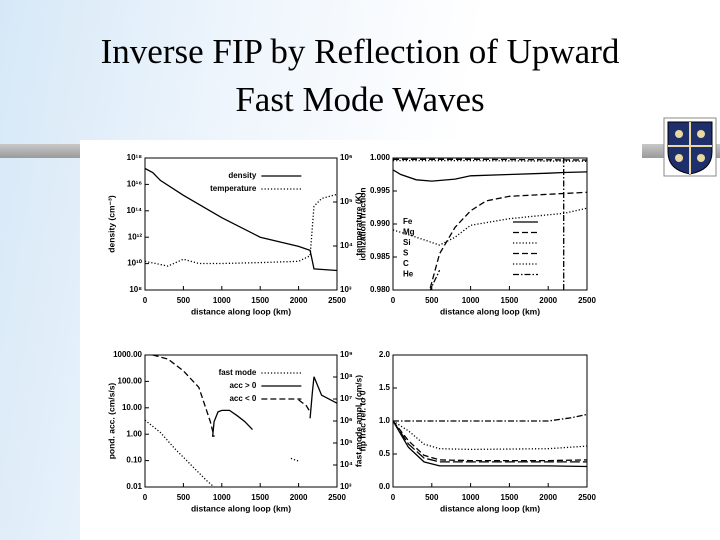 Image resolution: width=720 pixels, height=540 pixels. What do you see at coordinates (409, 232) in the screenshot?
I see `legend-label: Mg` at bounding box center [409, 232].